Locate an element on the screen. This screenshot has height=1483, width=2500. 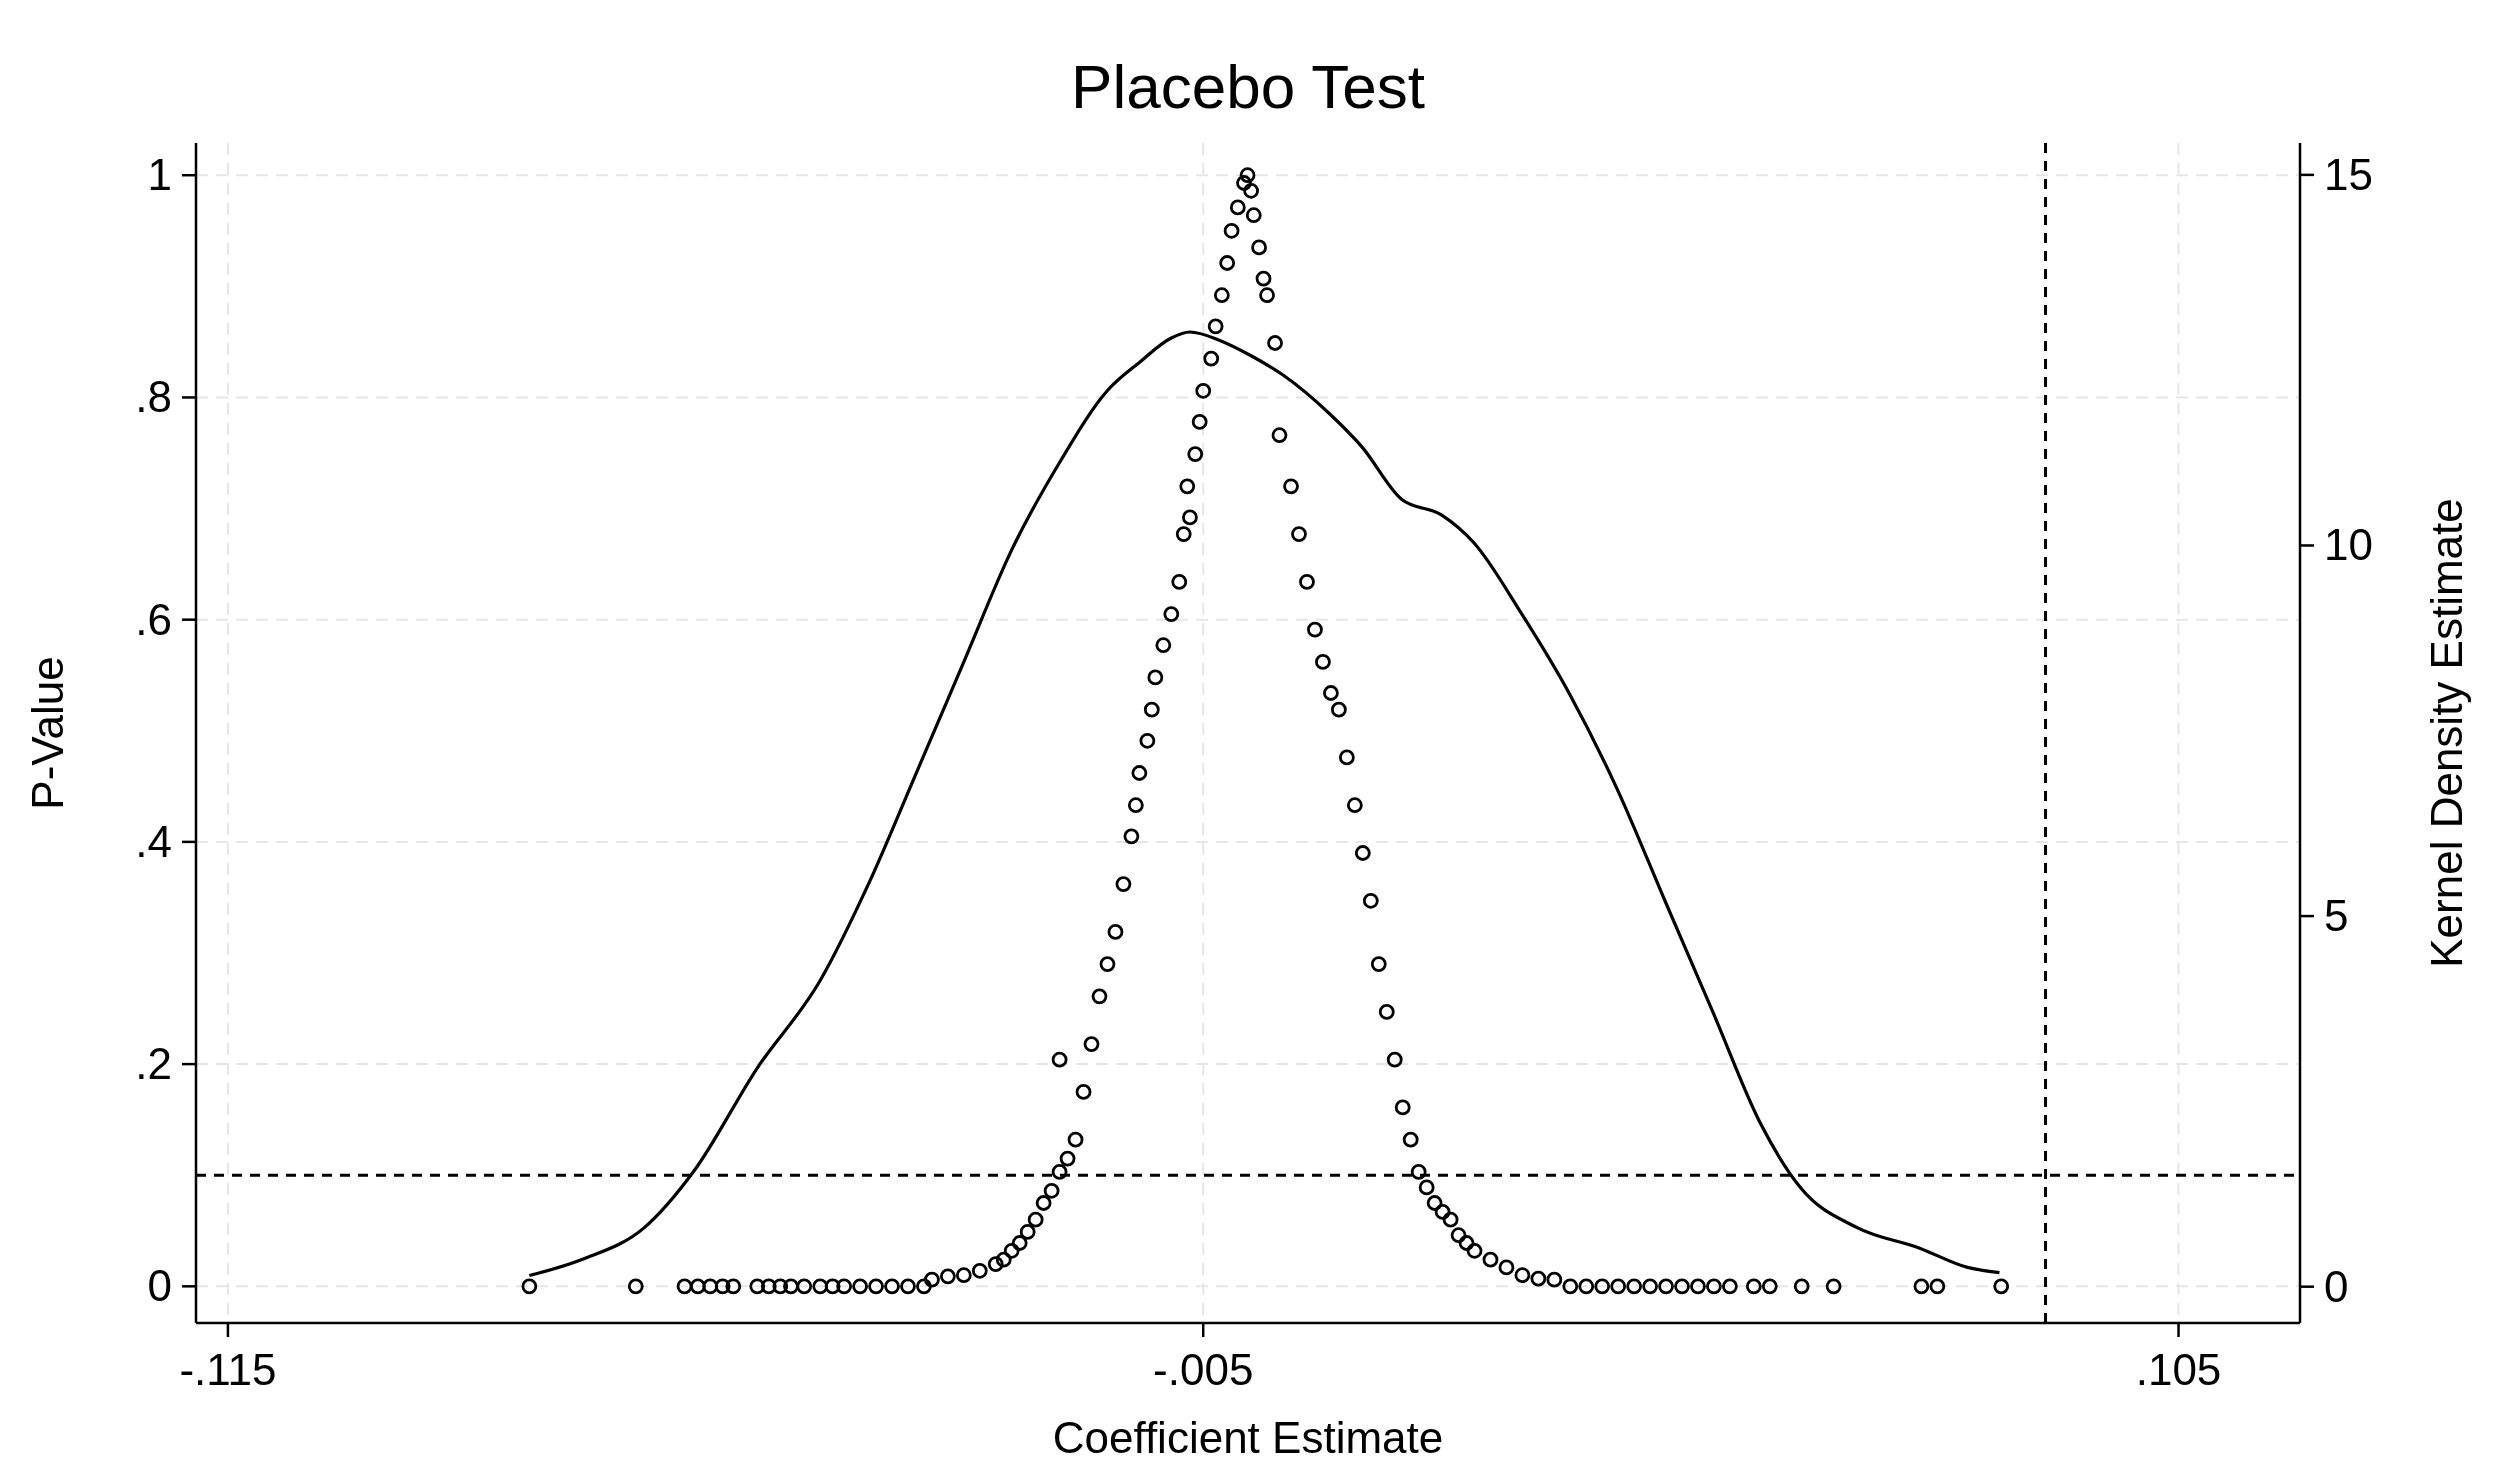
y-tick-label: 0 is located at coordinates (159, 1286).